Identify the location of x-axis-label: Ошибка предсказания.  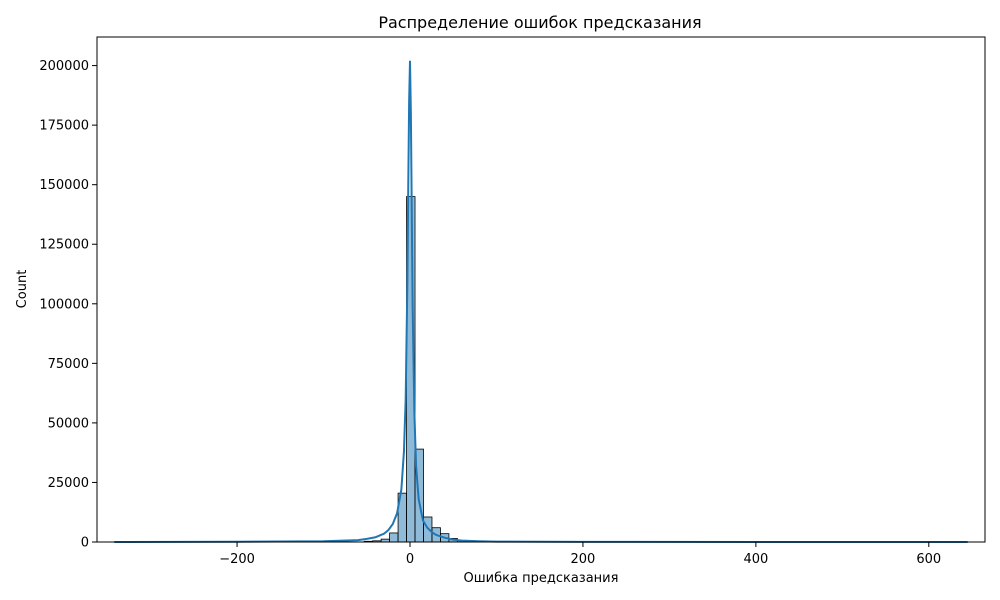
(541, 578).